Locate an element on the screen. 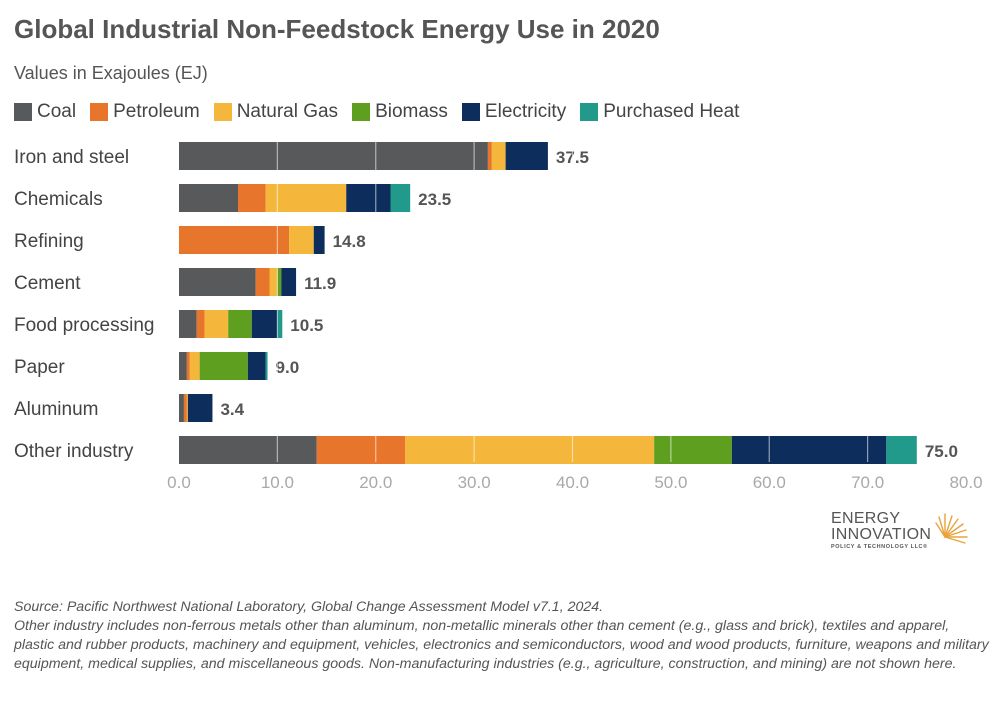  legend-item-purchased-heat: Purchased Heat is located at coordinates (659, 112).